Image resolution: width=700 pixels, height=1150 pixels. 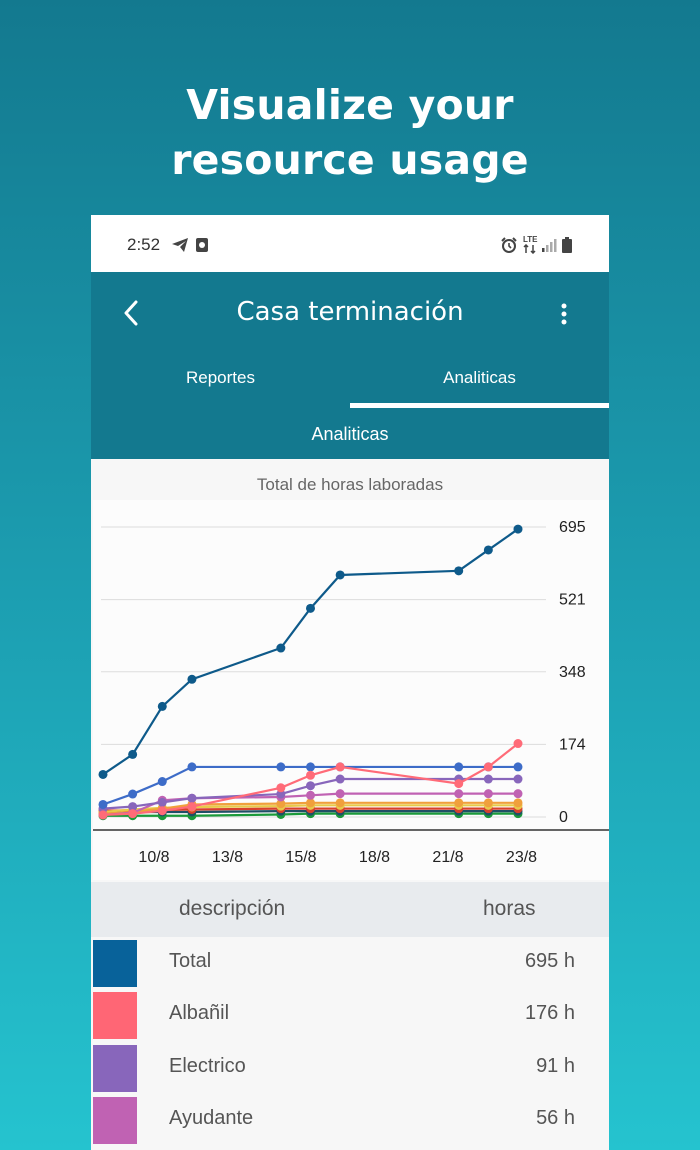 I want to click on promo-headline: Visualize your resource usage, so click(x=350, y=133).